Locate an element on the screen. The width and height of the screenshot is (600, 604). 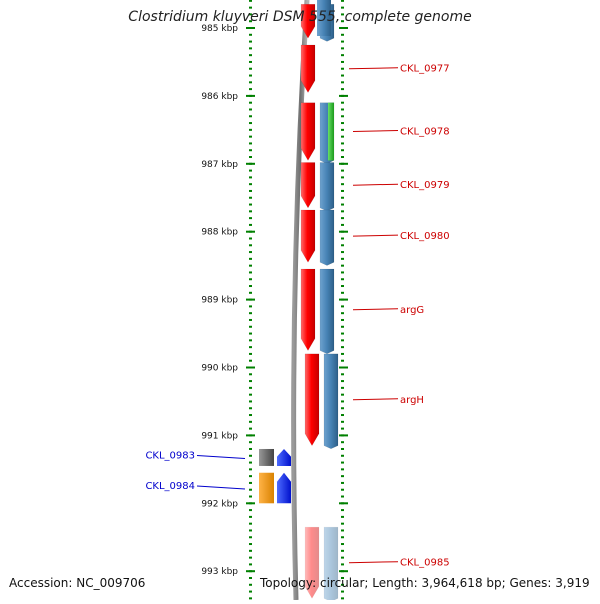
gene-label: CKL_0979 is located at coordinates (425, 185).